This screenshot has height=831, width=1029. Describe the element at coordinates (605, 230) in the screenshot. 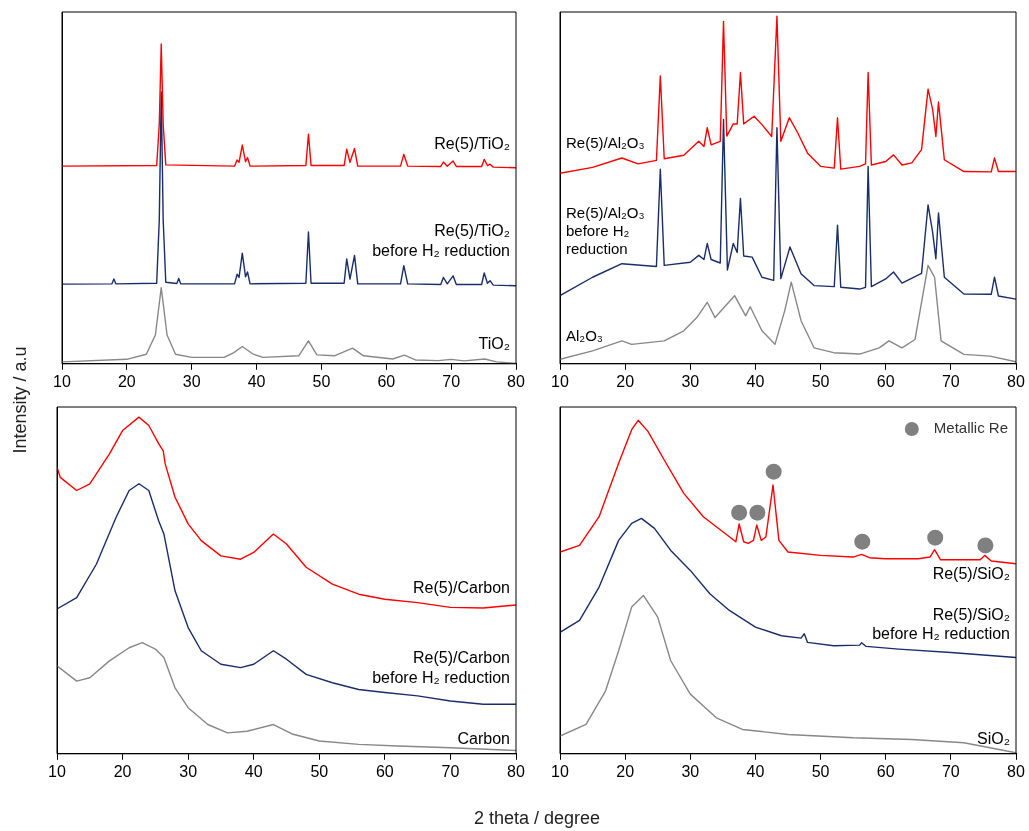

I see `series-label: Re(5)/Al₂O₃ before H₂ reduction` at that location.